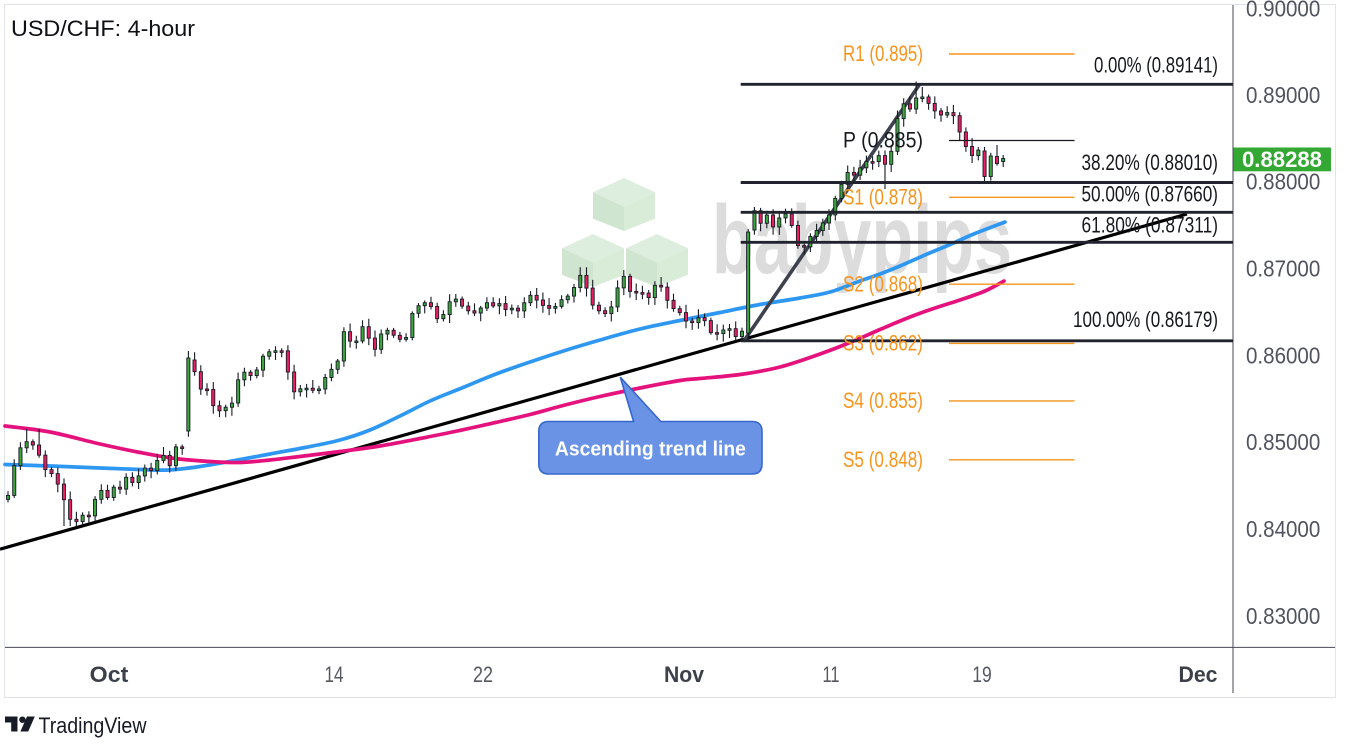  I want to click on svg-text: 22, so click(483, 674).